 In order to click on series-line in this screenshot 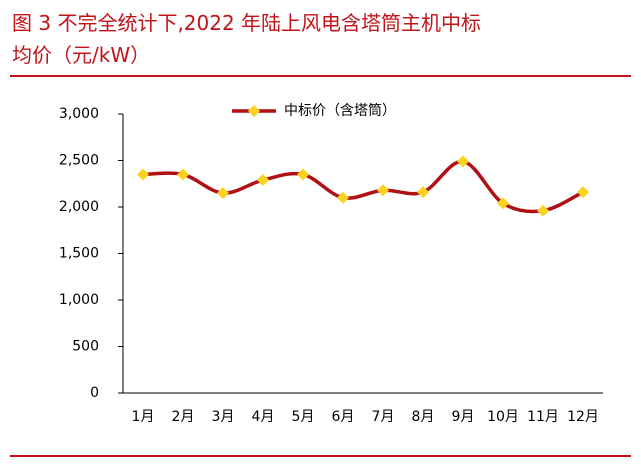, I will do `click(363, 186)`.